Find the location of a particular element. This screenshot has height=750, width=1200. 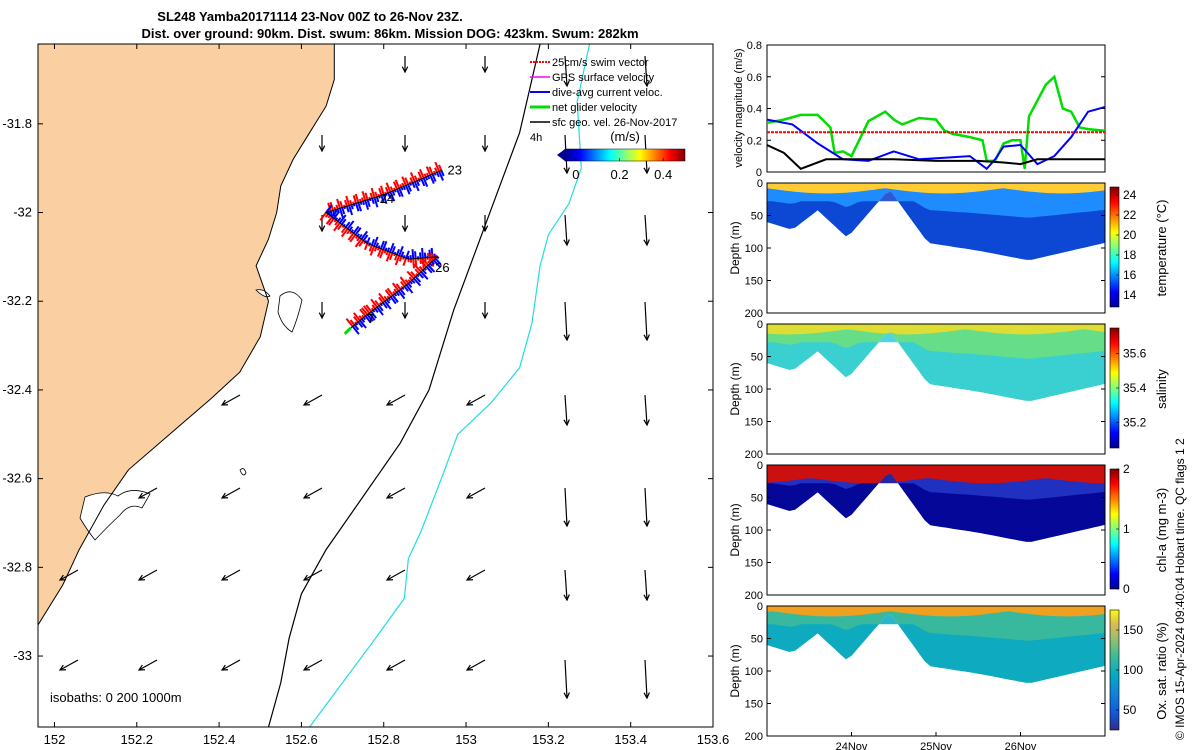

map-y-tick-label: -32.4 is located at coordinates (17, 389).